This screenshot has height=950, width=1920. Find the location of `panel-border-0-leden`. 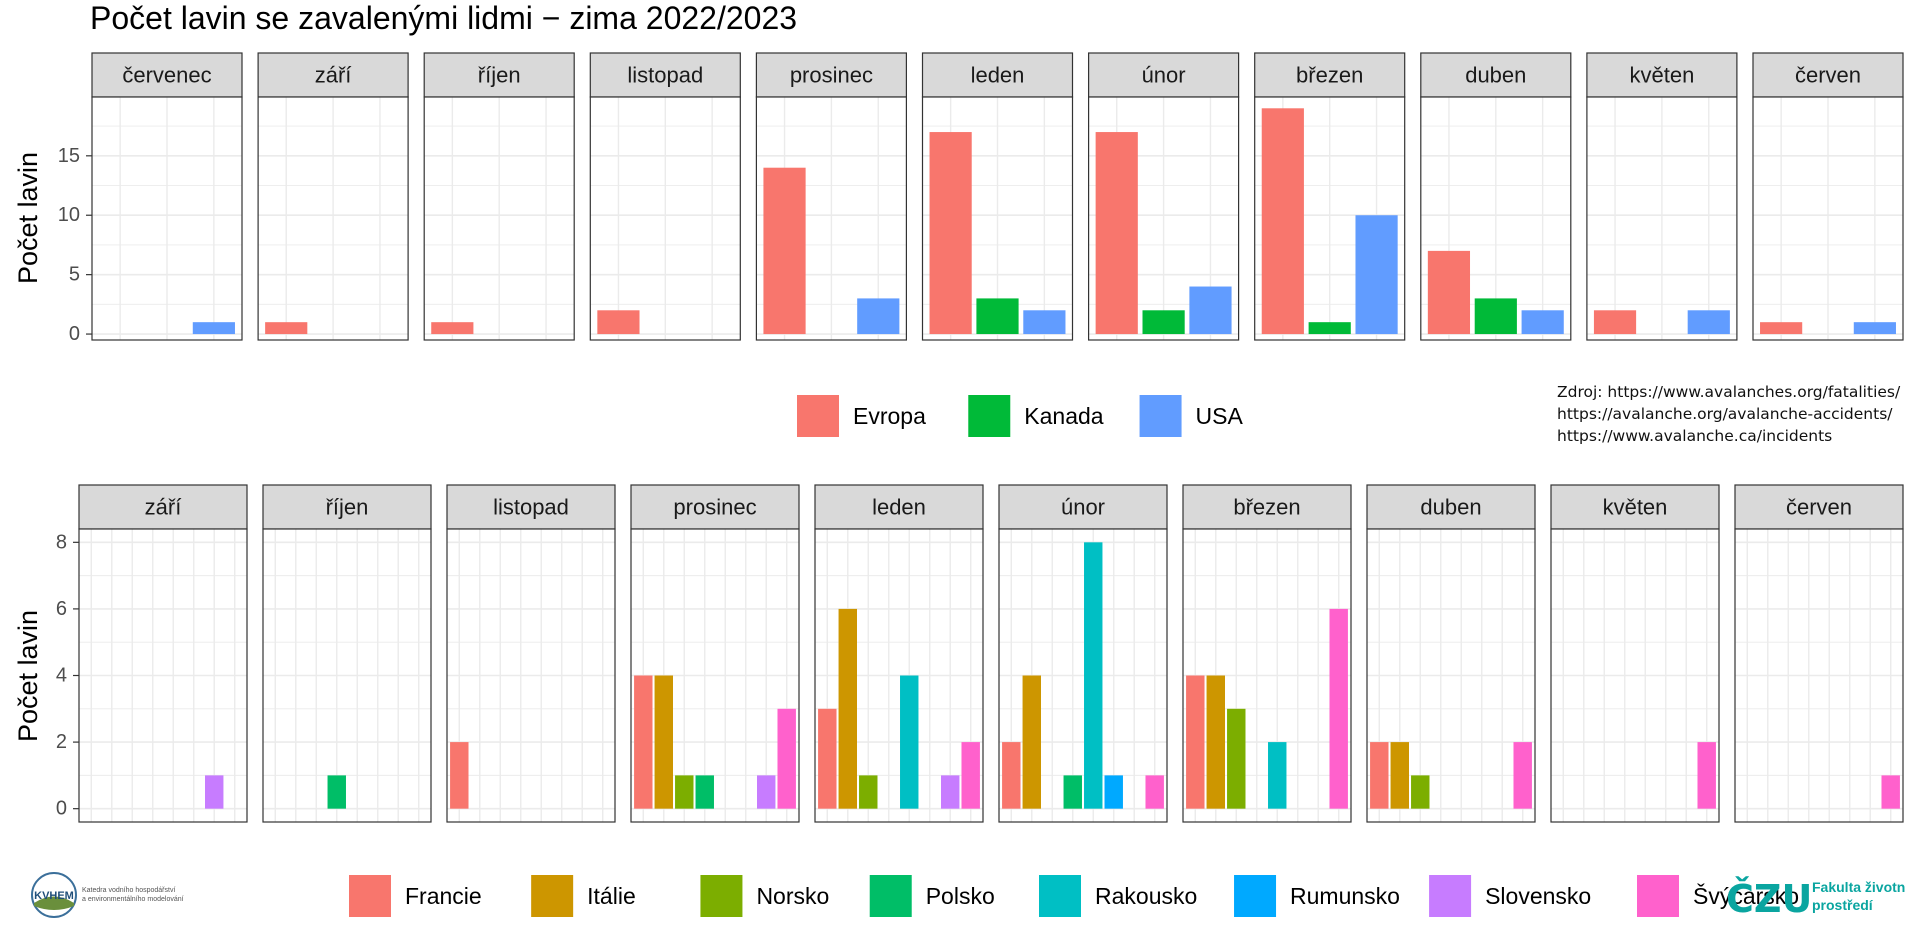

panel-border-0-leden is located at coordinates (997, 218).